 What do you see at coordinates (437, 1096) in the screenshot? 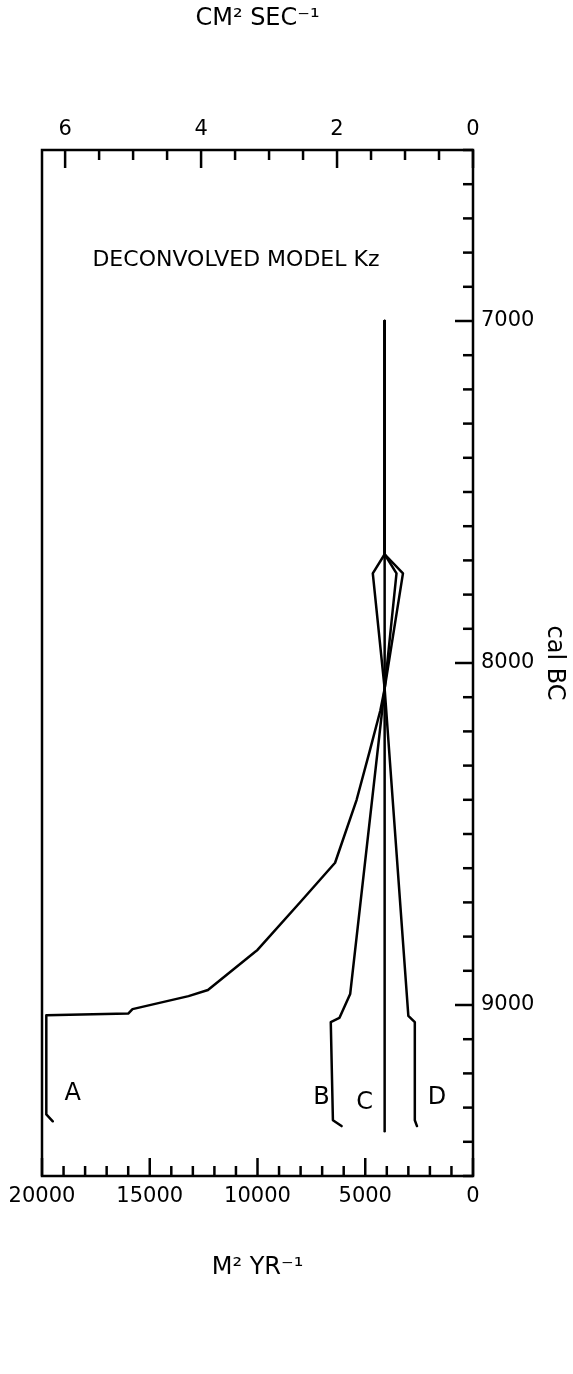
I see `series-label: D` at bounding box center [437, 1096].